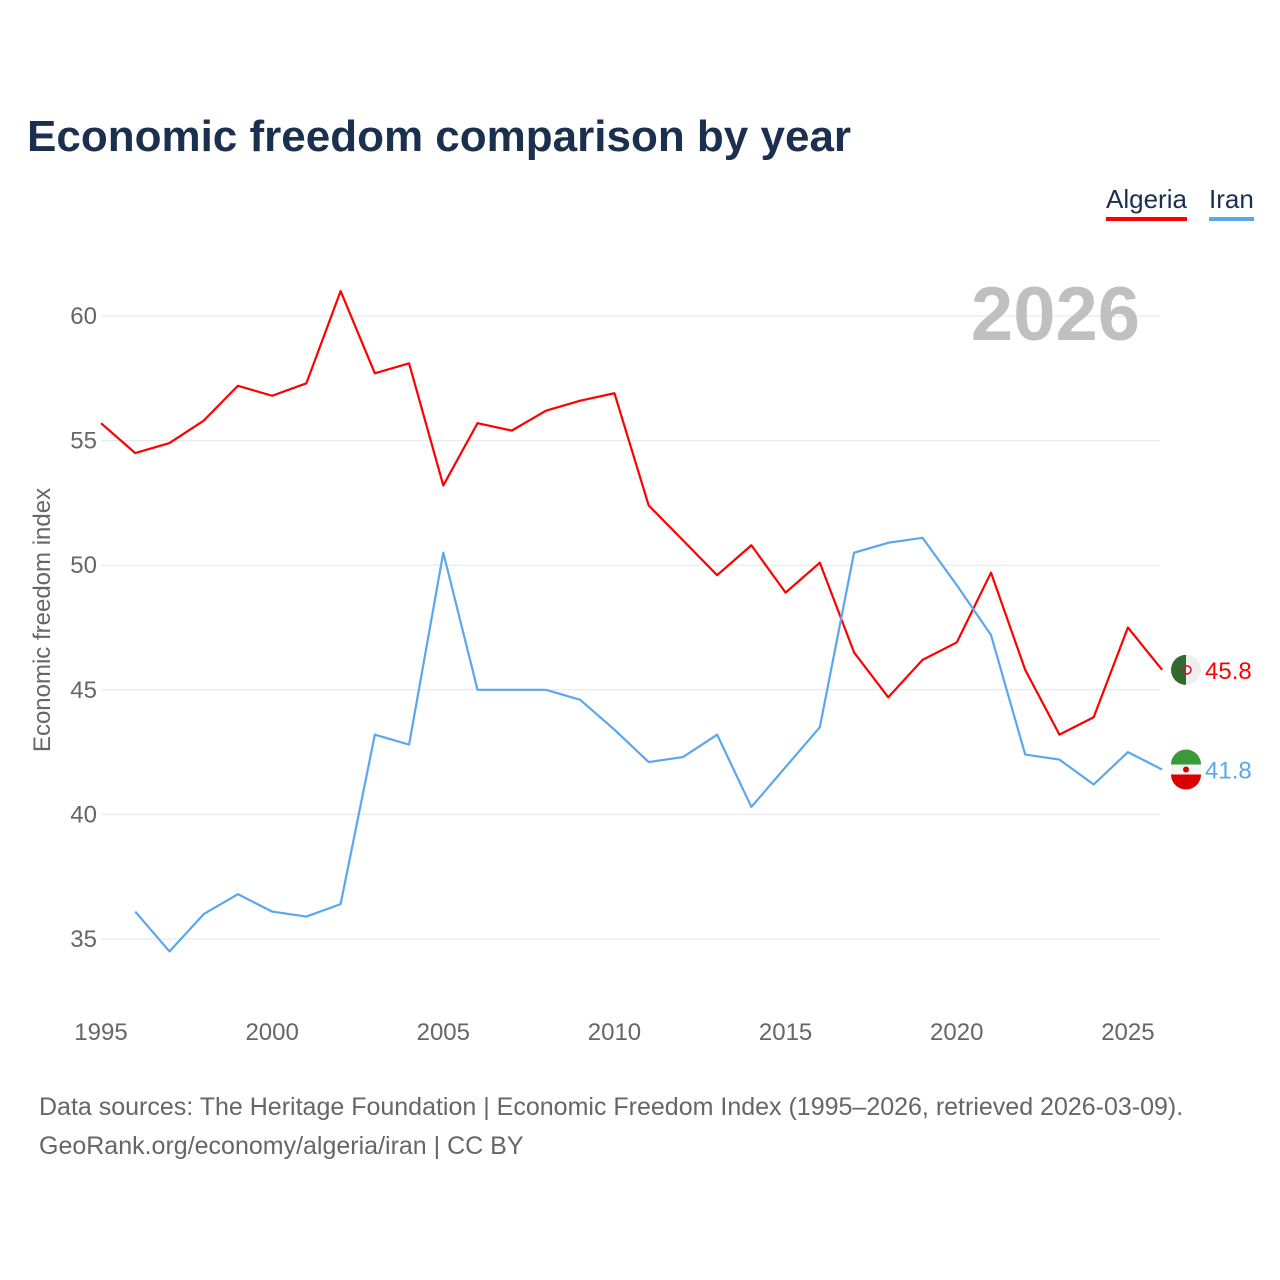 The height and width of the screenshot is (1280, 1280). I want to click on y-tick-label: 40, so click(83, 814).